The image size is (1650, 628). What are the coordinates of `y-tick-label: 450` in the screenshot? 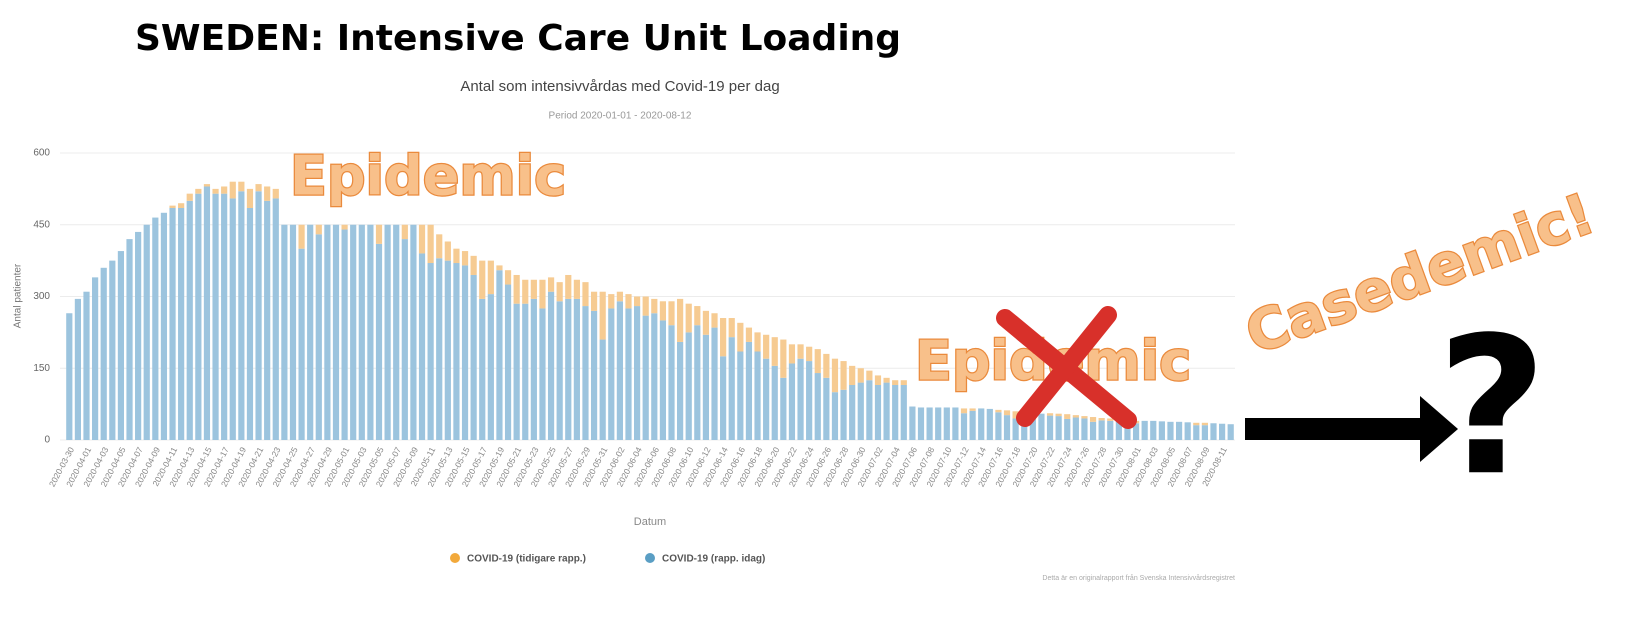 It's located at (41, 224).